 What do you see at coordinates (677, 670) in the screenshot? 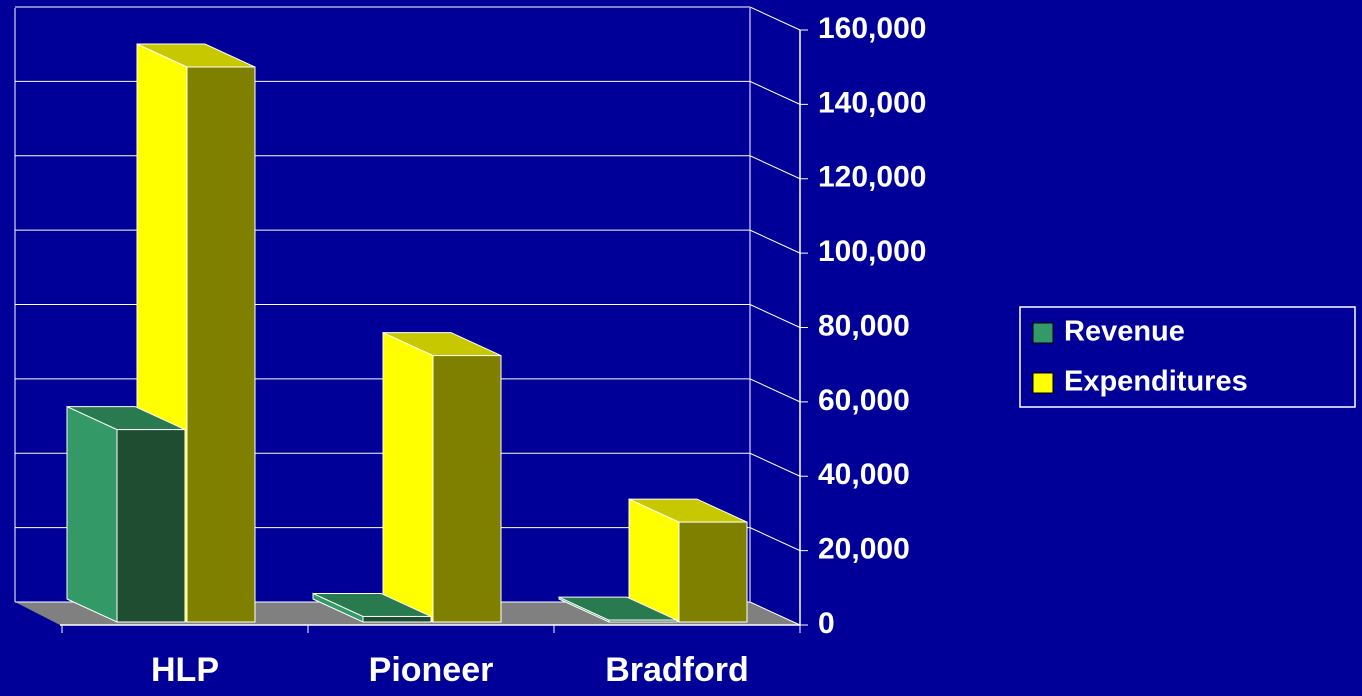
I see `x-tick-label: Bradford` at bounding box center [677, 670].